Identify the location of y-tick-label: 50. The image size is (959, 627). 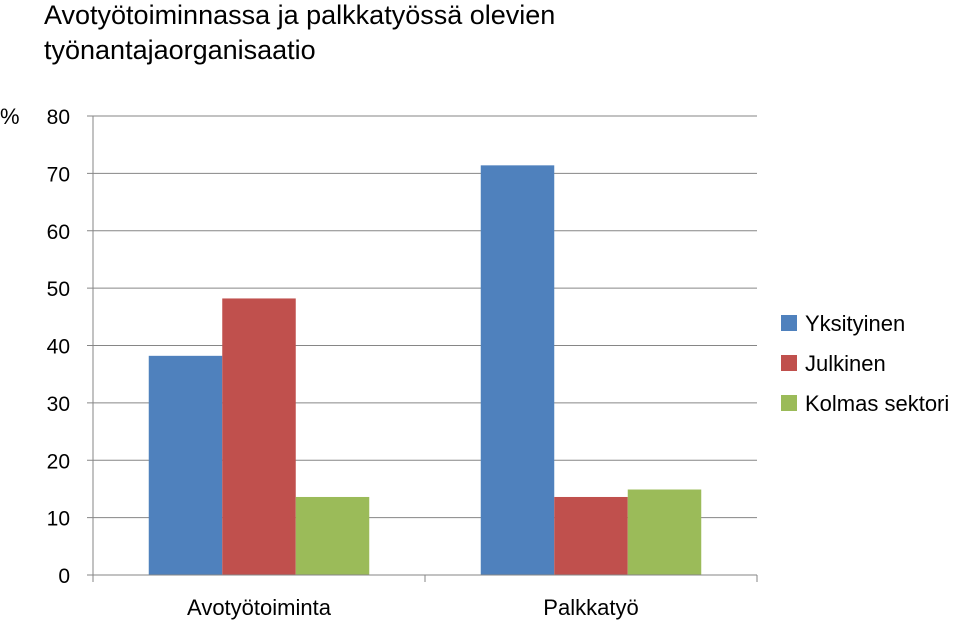
(58, 289).